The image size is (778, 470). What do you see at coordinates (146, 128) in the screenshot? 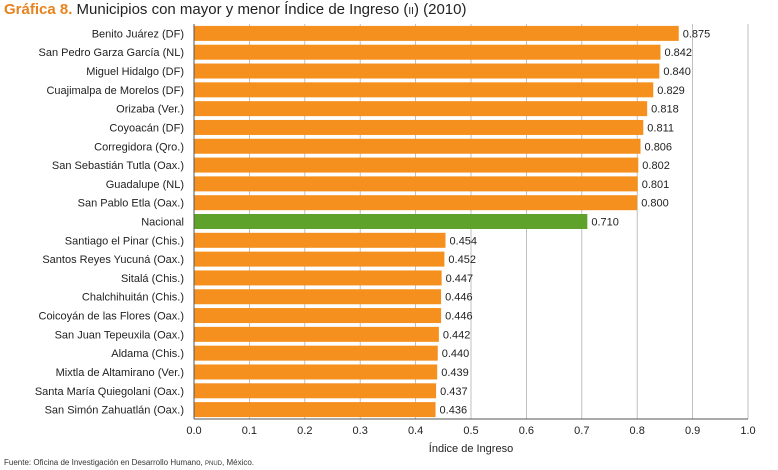
I see `category-label: Coyoacán (DF)` at bounding box center [146, 128].